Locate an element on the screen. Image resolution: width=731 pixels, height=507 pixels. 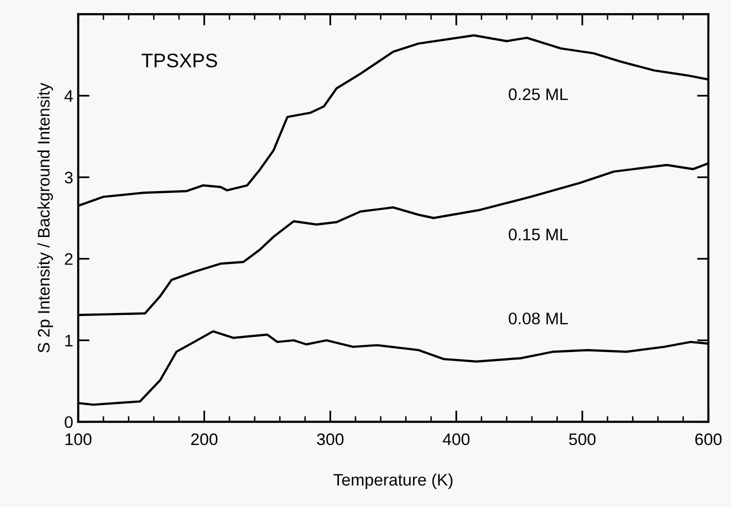
x-tick-label: 600 is located at coordinates (708, 439).